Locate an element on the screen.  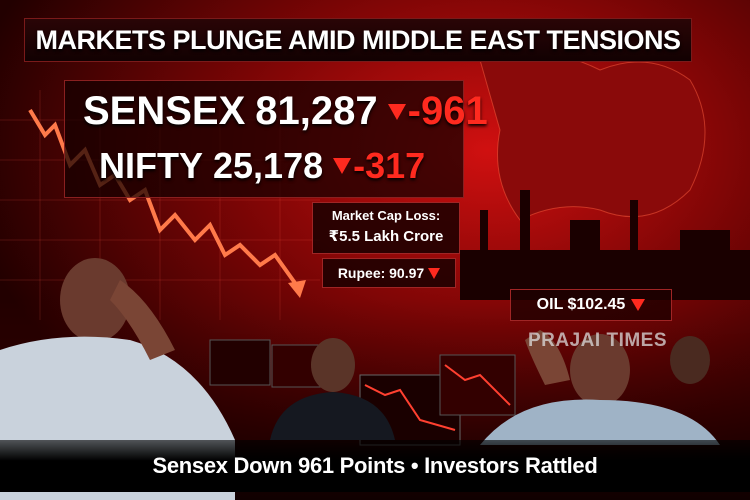
watermark: PRAJAI TIMES is located at coordinates (598, 340).